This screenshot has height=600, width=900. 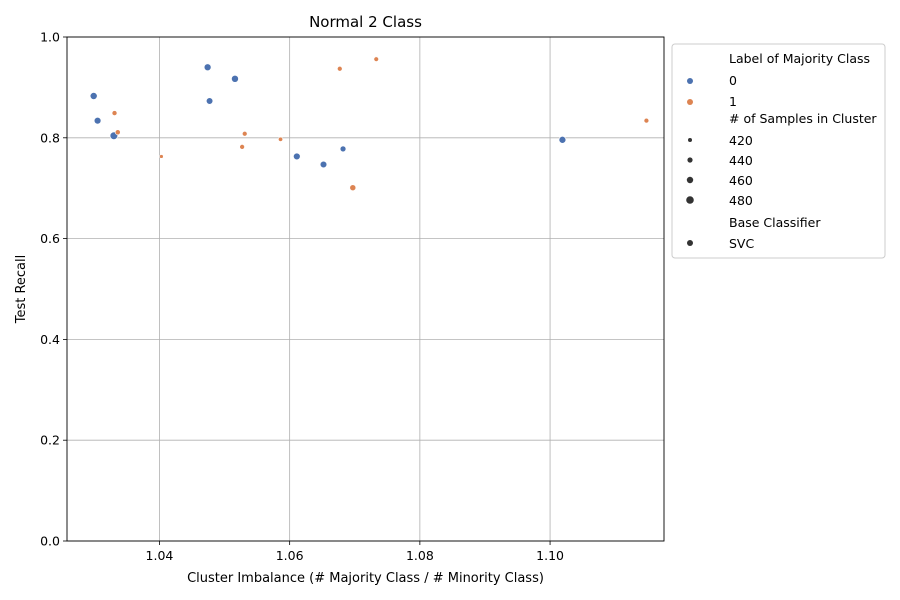 What do you see at coordinates (550, 555) in the screenshot?
I see `x-tick-label: 1.10` at bounding box center [550, 555].